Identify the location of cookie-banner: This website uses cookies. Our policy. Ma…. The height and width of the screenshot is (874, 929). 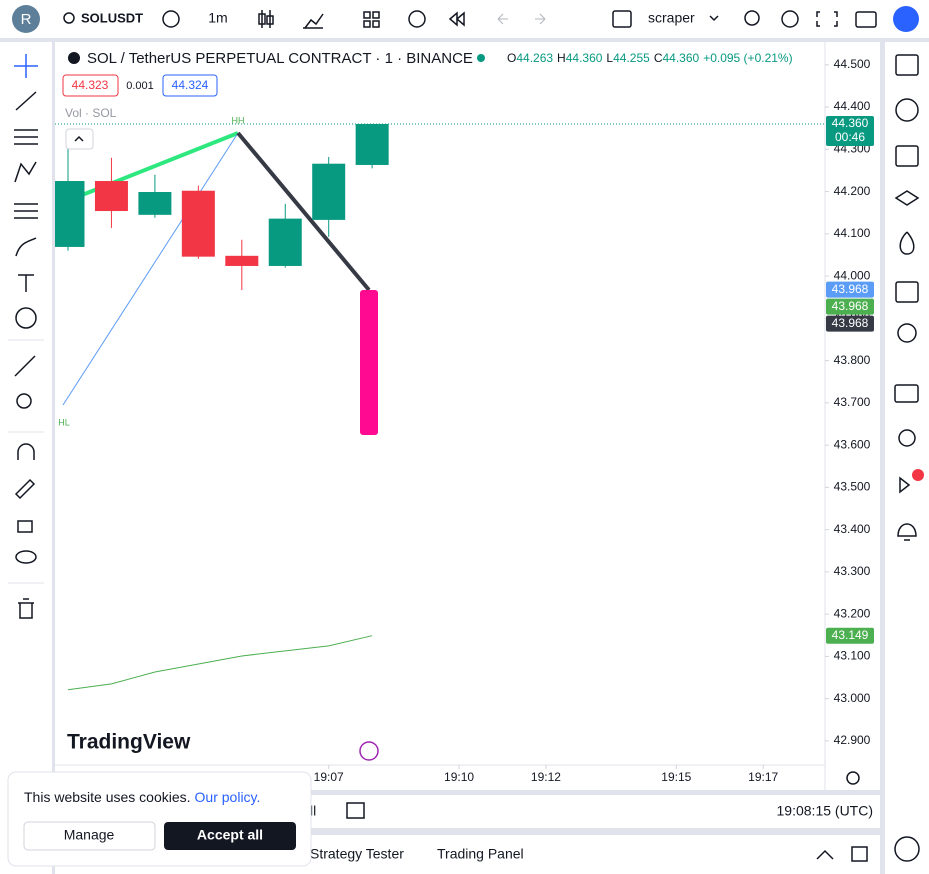
(159, 819).